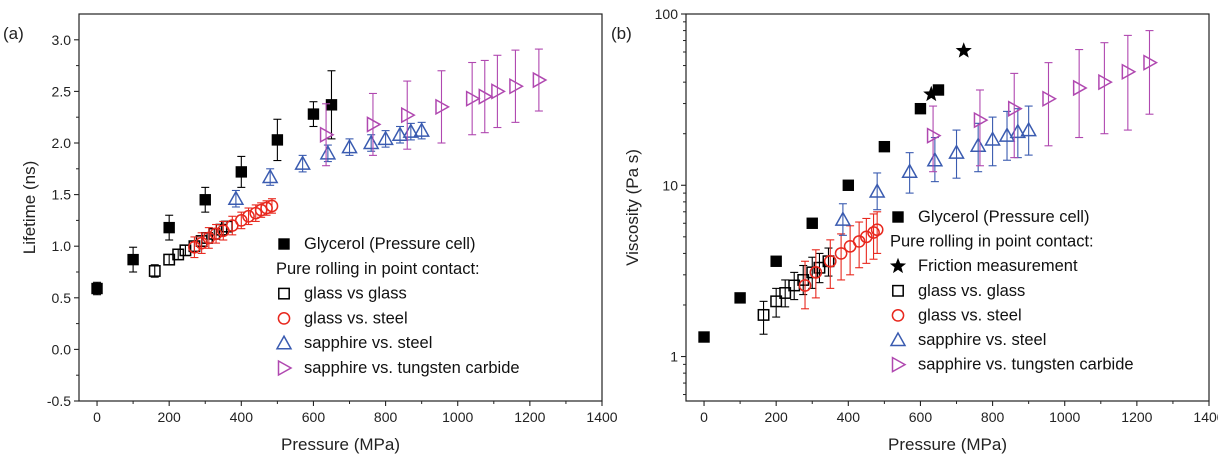 This screenshot has width=1218, height=454. I want to click on legend-marker-glycerol-pressure-cell, so click(284, 244).